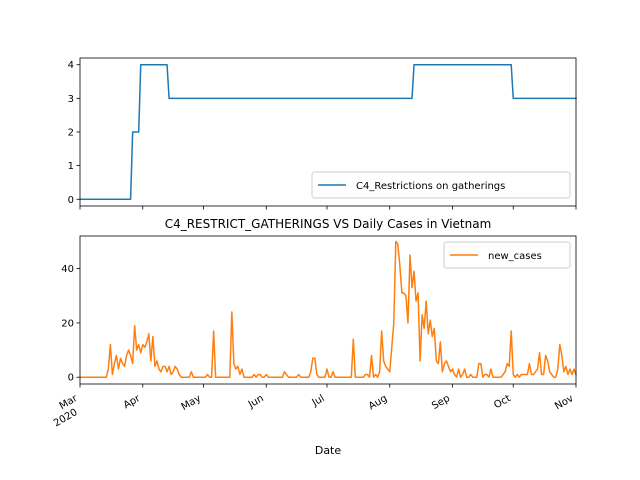 Image resolution: width=640 pixels, height=480 pixels. What do you see at coordinates (71, 133) in the screenshot?
I see `top-ytick-label: 2` at bounding box center [71, 133].